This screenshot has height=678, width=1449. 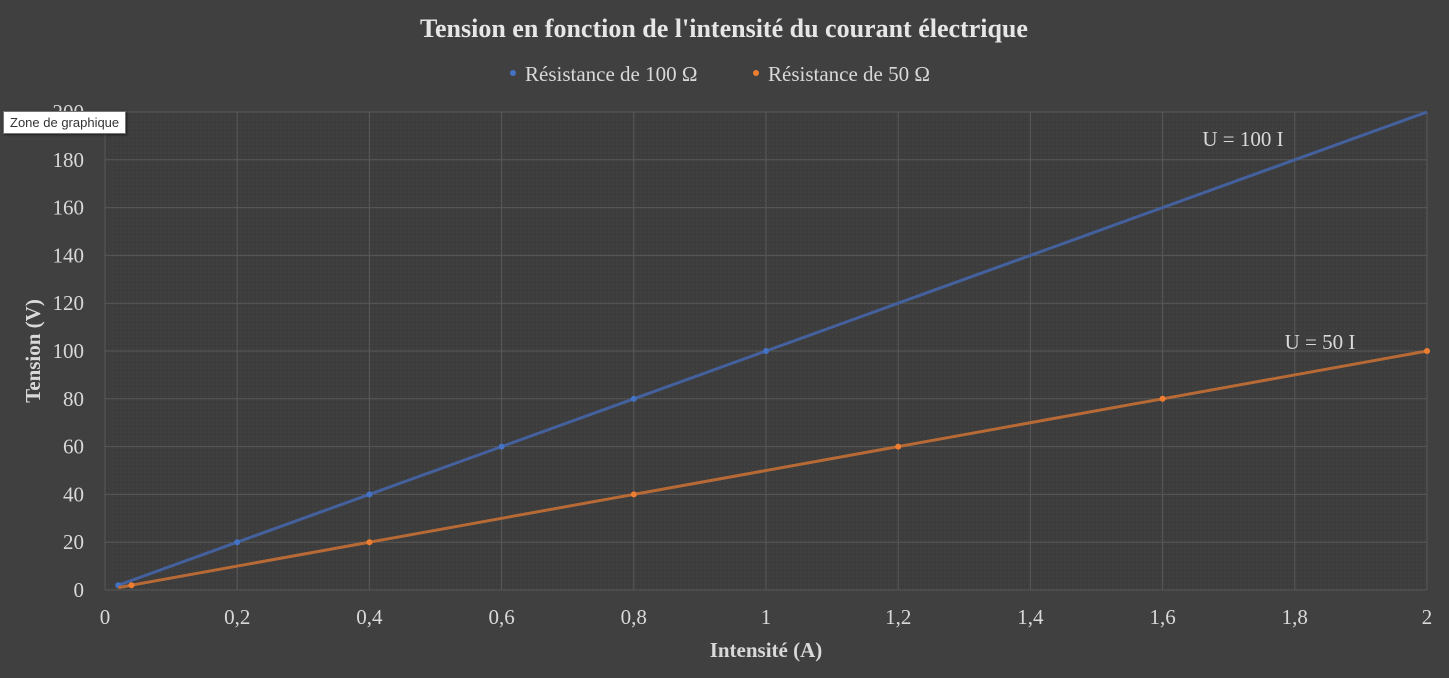 I want to click on x-tick-label: 0,4, so click(x=369, y=617).